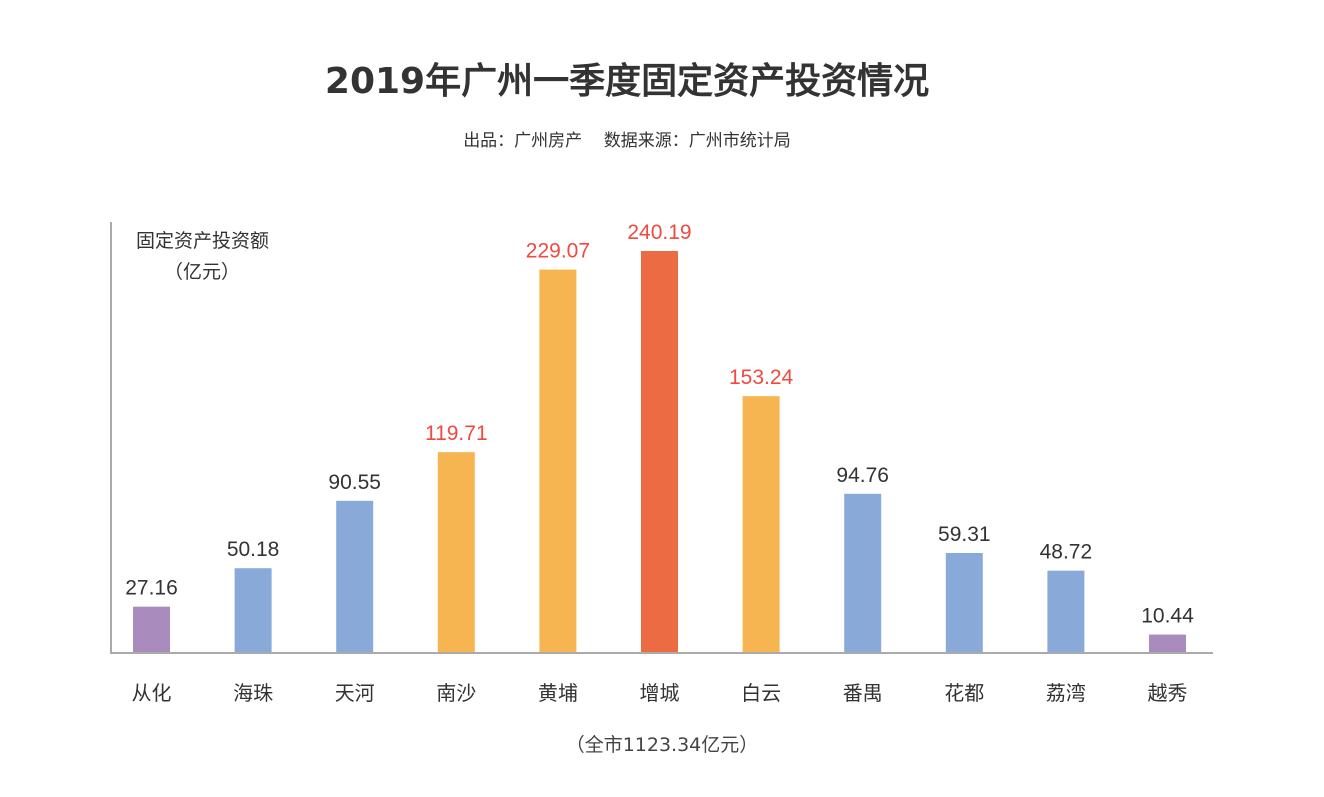 The image size is (1324, 797). I want to click on bar-花都, so click(964, 602).